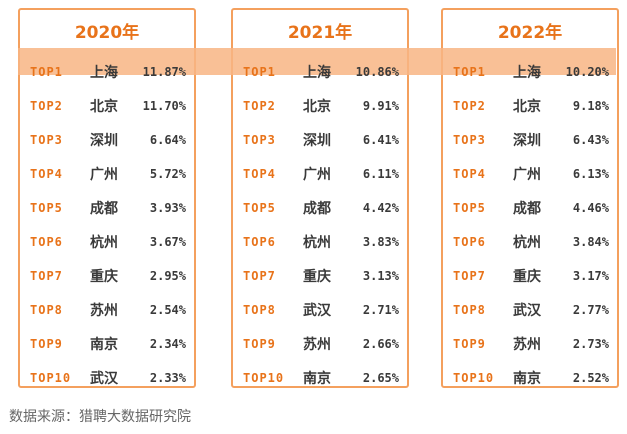 This screenshot has height=434, width=627. Describe the element at coordinates (100, 417) in the screenshot. I see `data-source-note: 数据来源：猎聘大数据研究院` at that location.